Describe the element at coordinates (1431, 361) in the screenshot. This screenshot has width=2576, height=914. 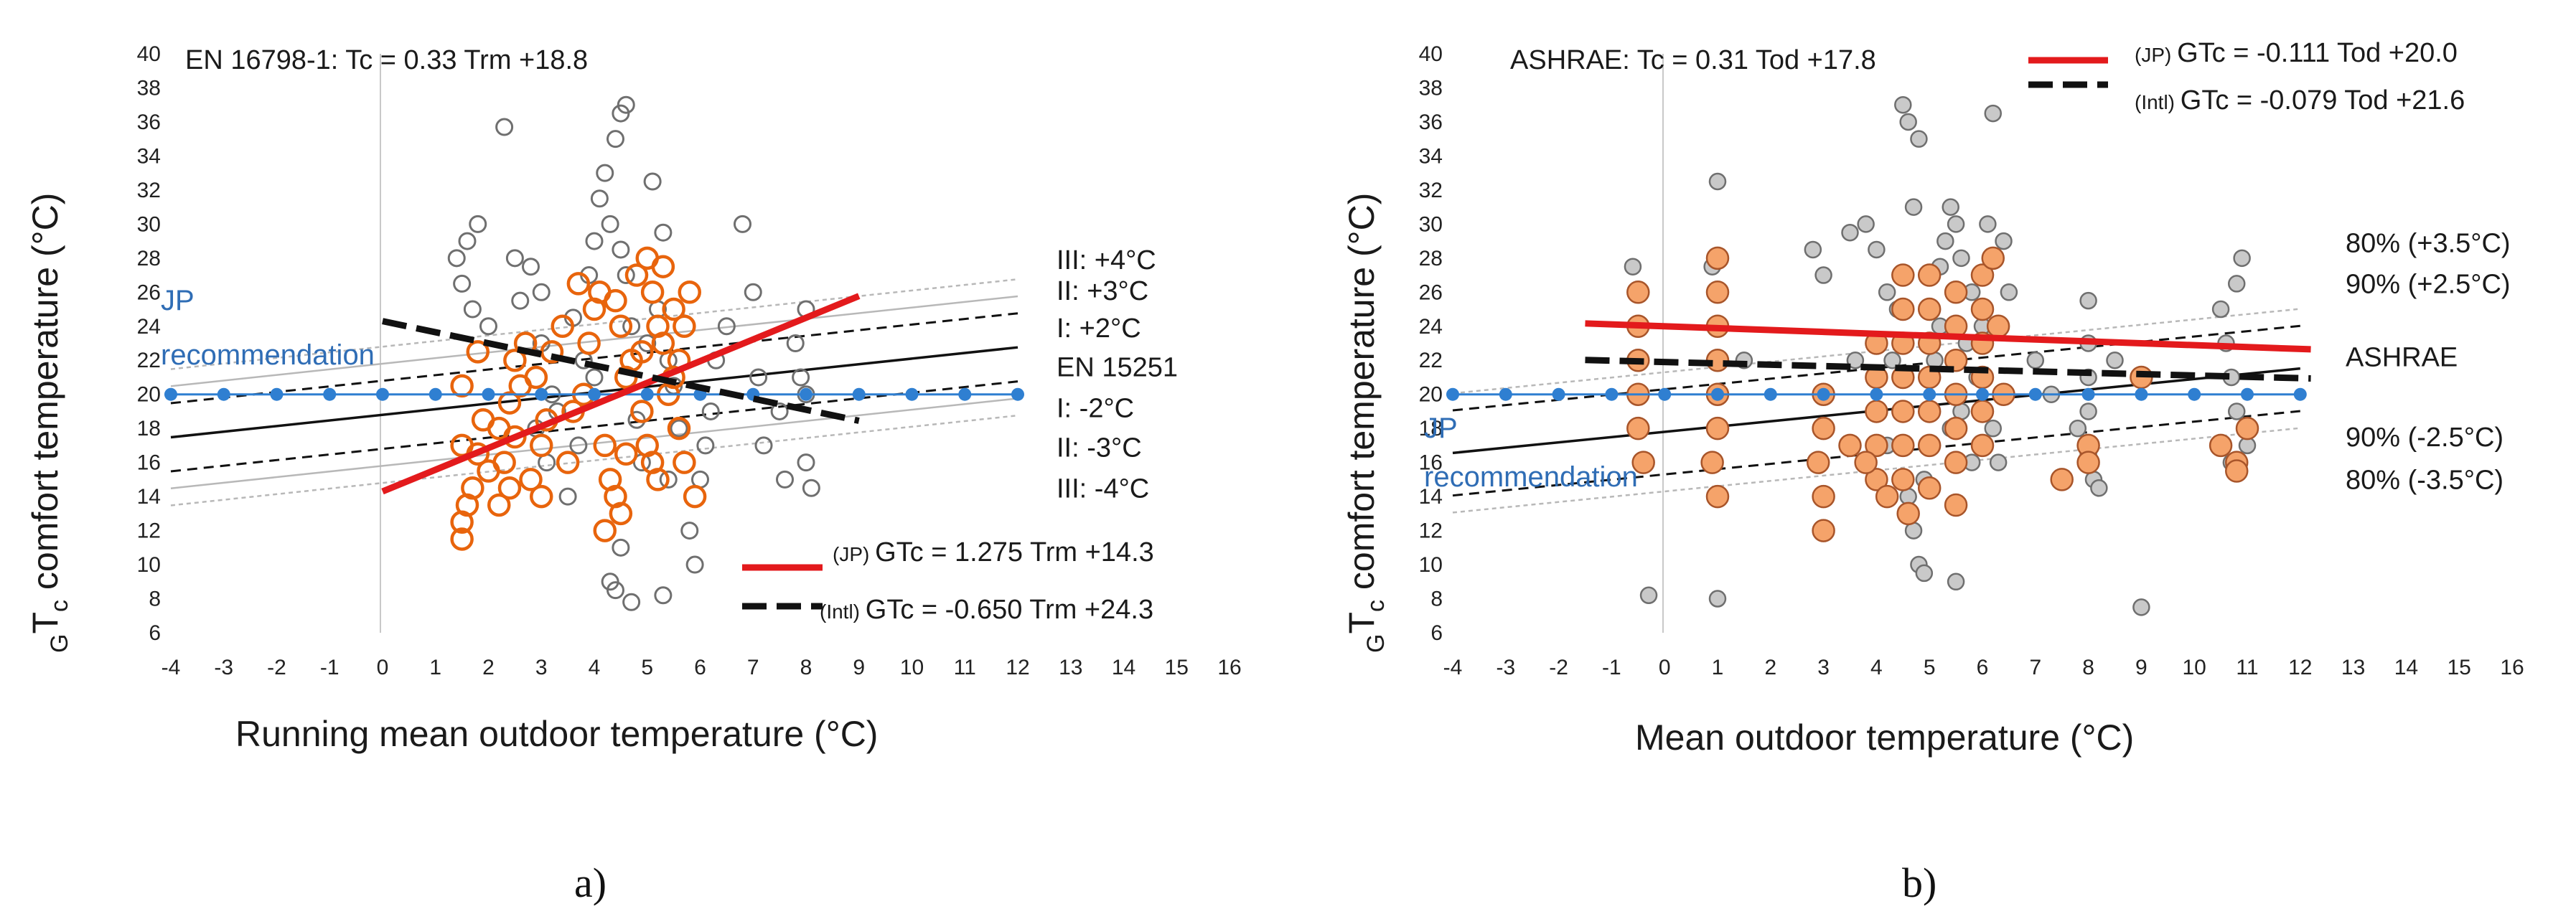
I see `y-tick-label: 22` at that location.